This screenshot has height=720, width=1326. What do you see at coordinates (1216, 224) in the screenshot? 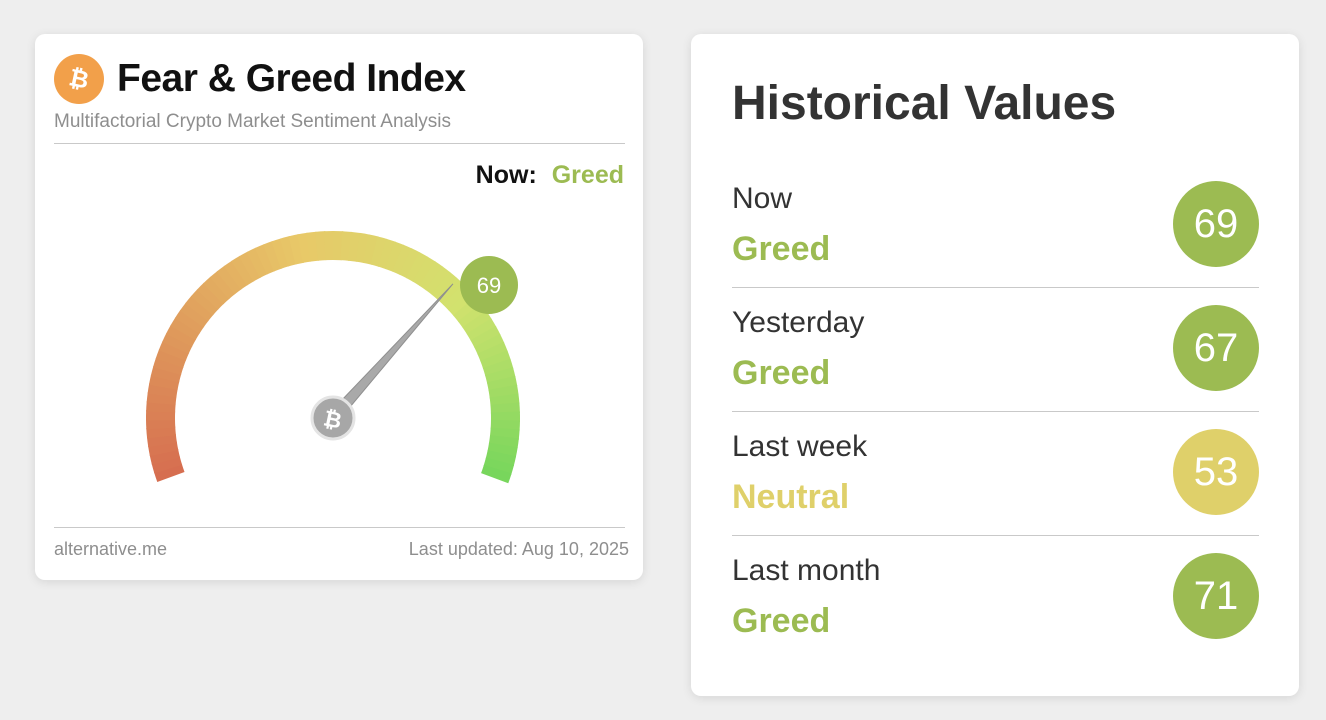
I see `history-value-badge: 69` at bounding box center [1216, 224].